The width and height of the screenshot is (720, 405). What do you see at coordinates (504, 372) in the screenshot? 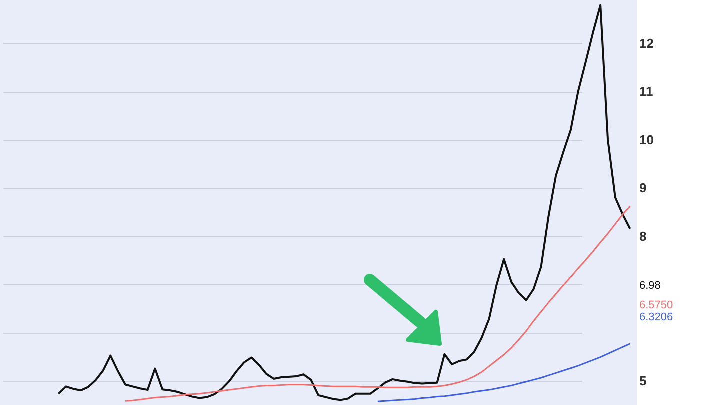
I see `line-series` at bounding box center [504, 372].